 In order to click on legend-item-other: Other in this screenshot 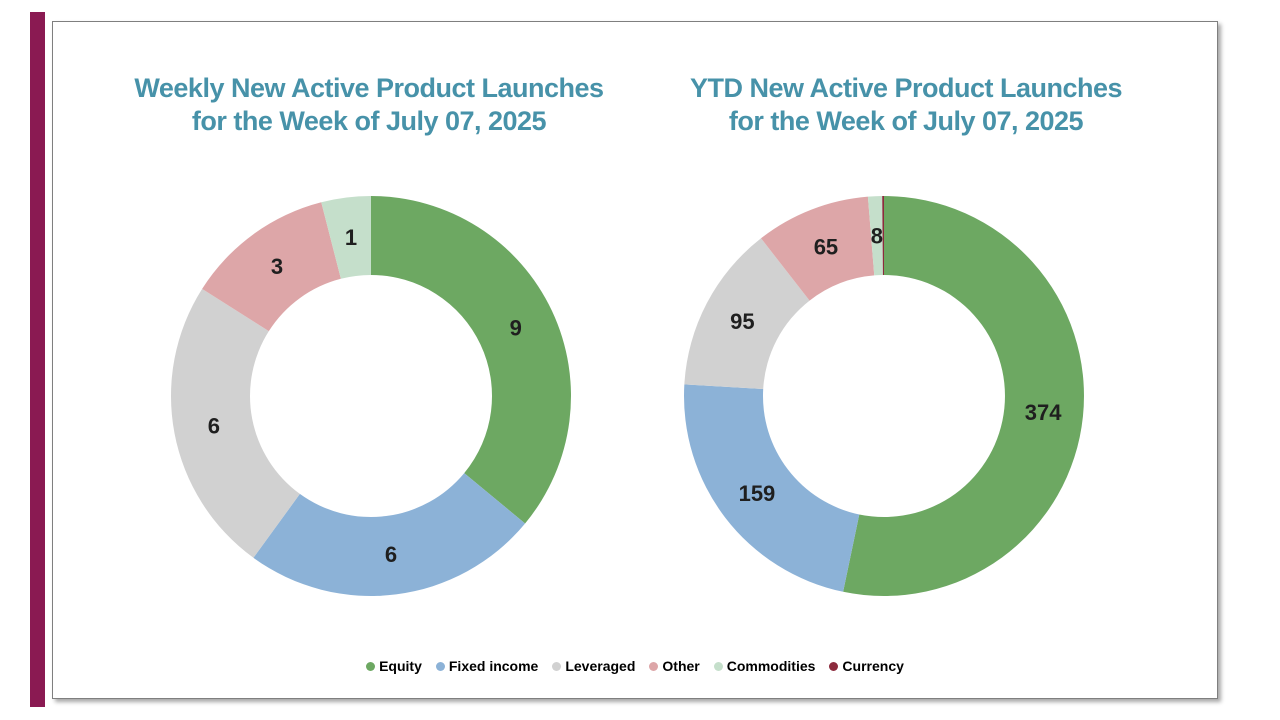, I will do `click(674, 666)`.